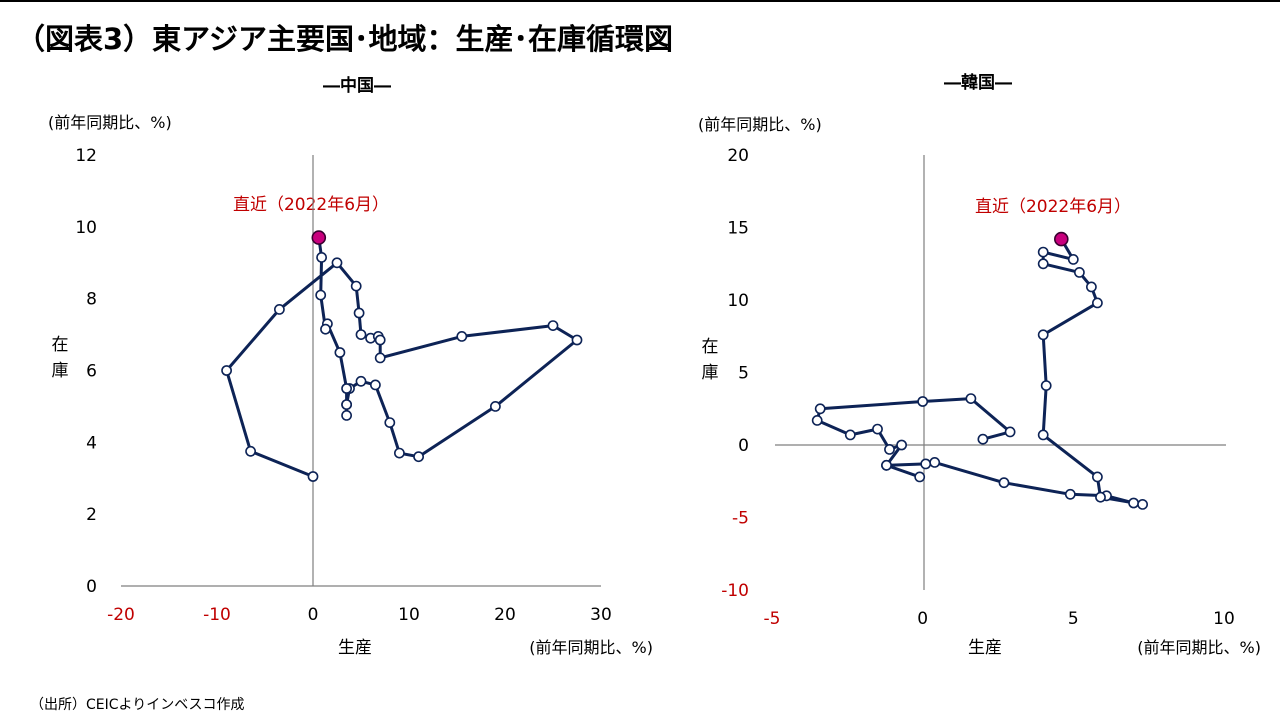 Image resolution: width=1280 pixels, height=720 pixels. I want to click on korea-chart-title: ―韓国―, so click(978, 82).